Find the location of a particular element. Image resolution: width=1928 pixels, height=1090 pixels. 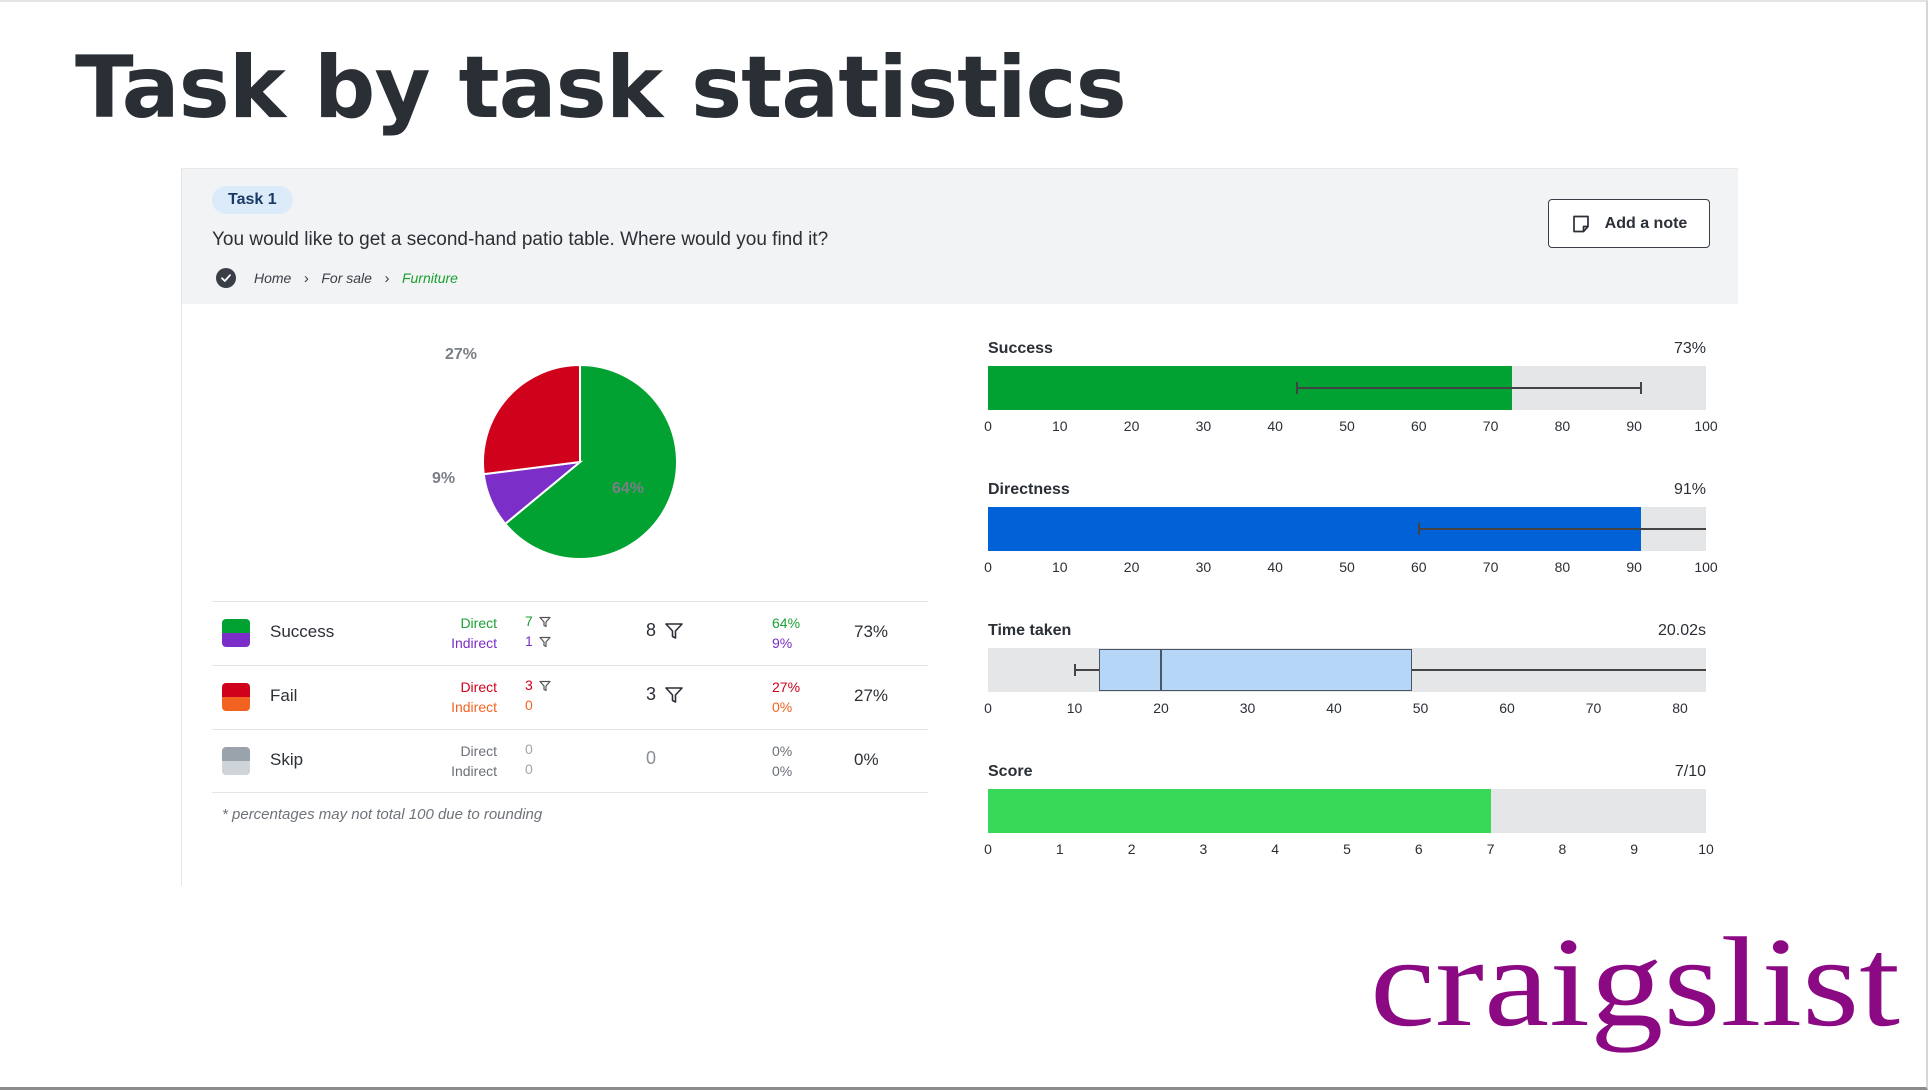

direct-count: 0 is located at coordinates (529, 749).